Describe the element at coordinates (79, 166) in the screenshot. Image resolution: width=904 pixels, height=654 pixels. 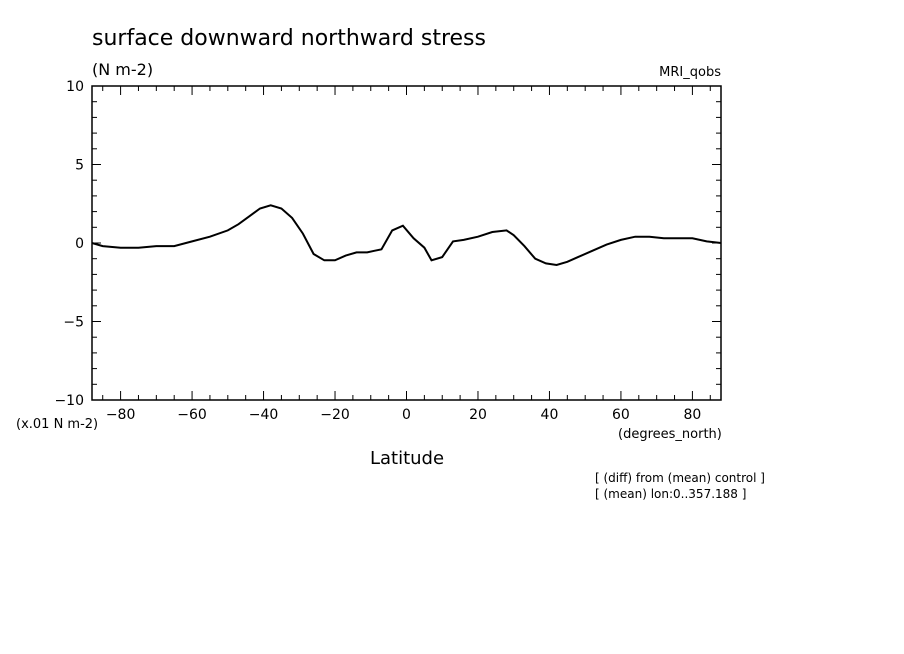
I see `y-tick-label: 5` at that location.